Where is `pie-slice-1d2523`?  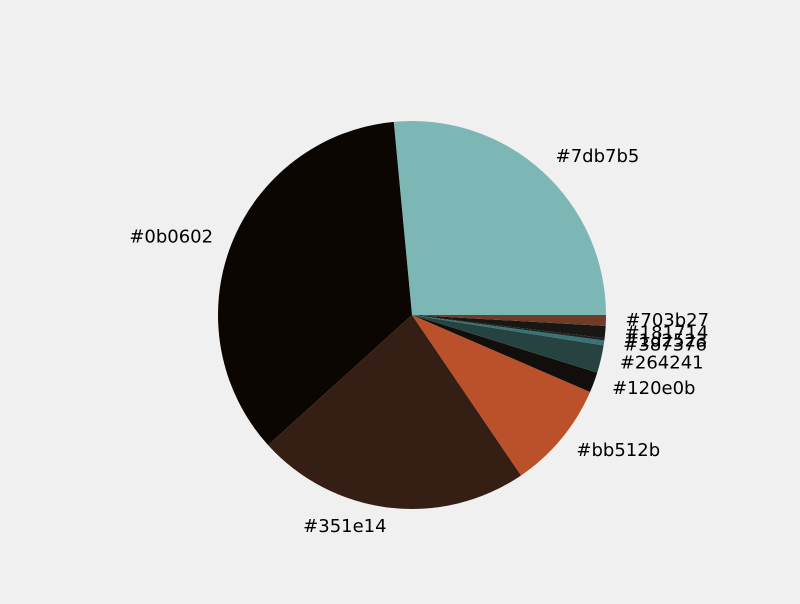
pie-slice-1d2523 is located at coordinates (508, 328).